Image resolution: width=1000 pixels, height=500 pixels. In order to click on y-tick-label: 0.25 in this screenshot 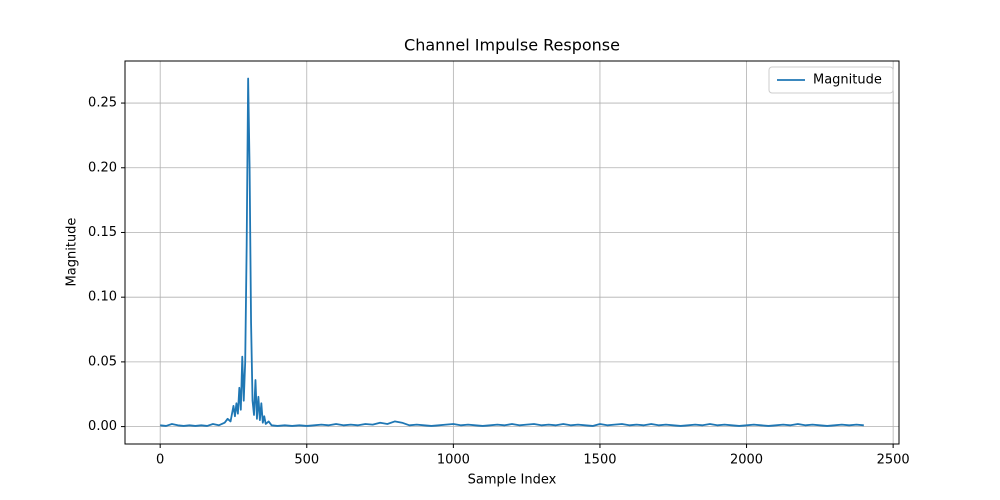, I will do `click(102, 103)`.